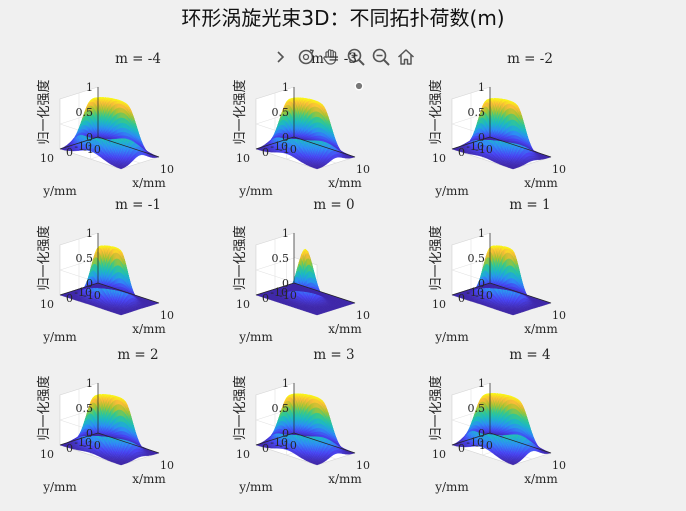  What do you see at coordinates (406, 57) in the screenshot?
I see `home-icon` at bounding box center [406, 57].